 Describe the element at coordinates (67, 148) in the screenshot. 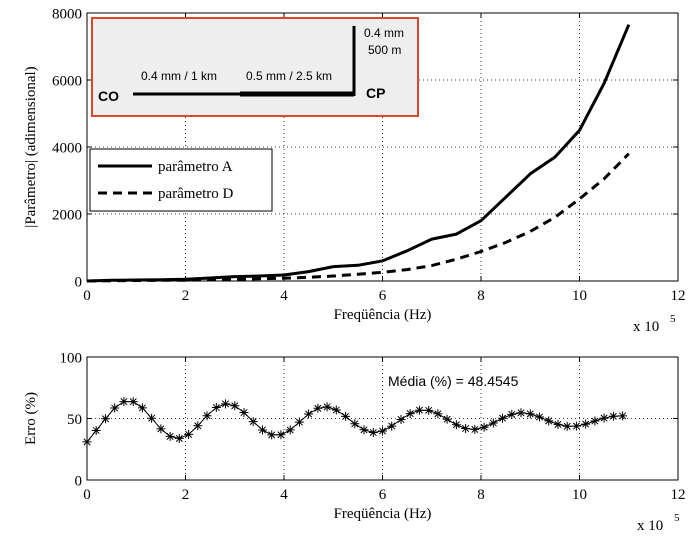

I see `y-tick-label: 4000` at that location.